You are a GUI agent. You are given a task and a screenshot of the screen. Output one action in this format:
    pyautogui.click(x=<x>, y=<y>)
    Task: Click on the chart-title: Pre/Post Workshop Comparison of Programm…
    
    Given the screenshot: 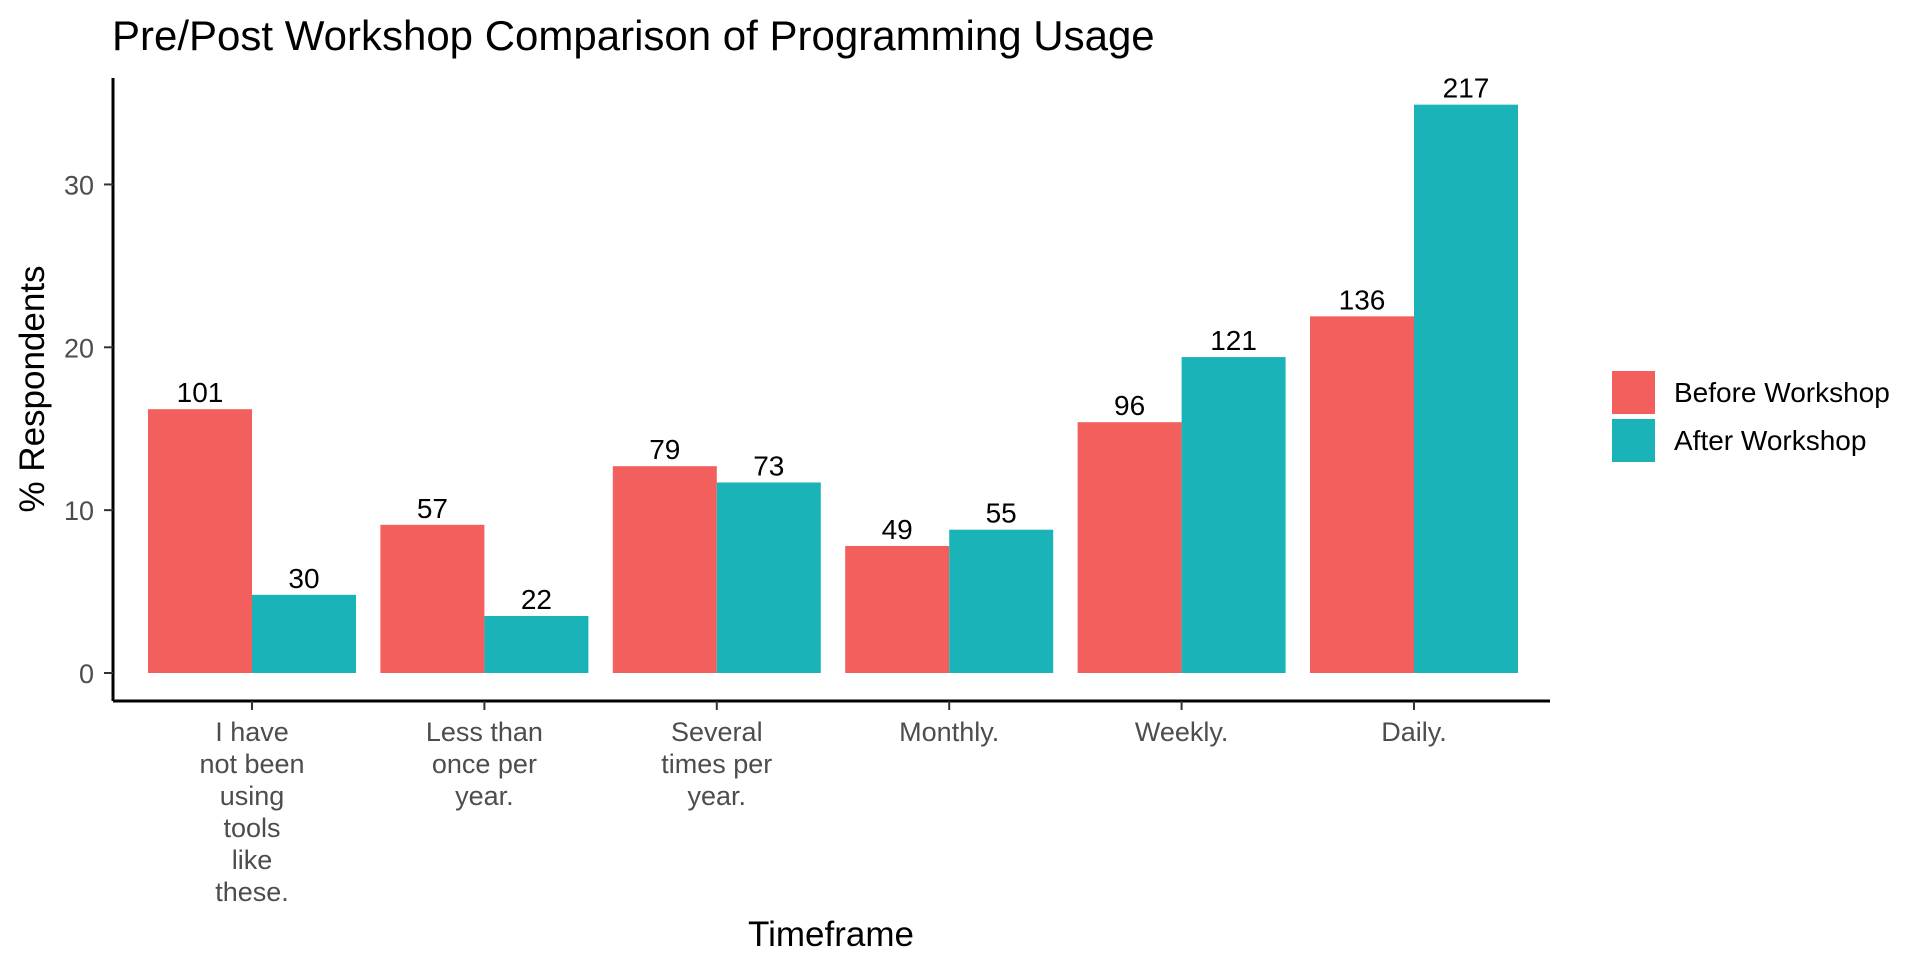 What is the action you would take?
    pyautogui.click(x=633, y=35)
    